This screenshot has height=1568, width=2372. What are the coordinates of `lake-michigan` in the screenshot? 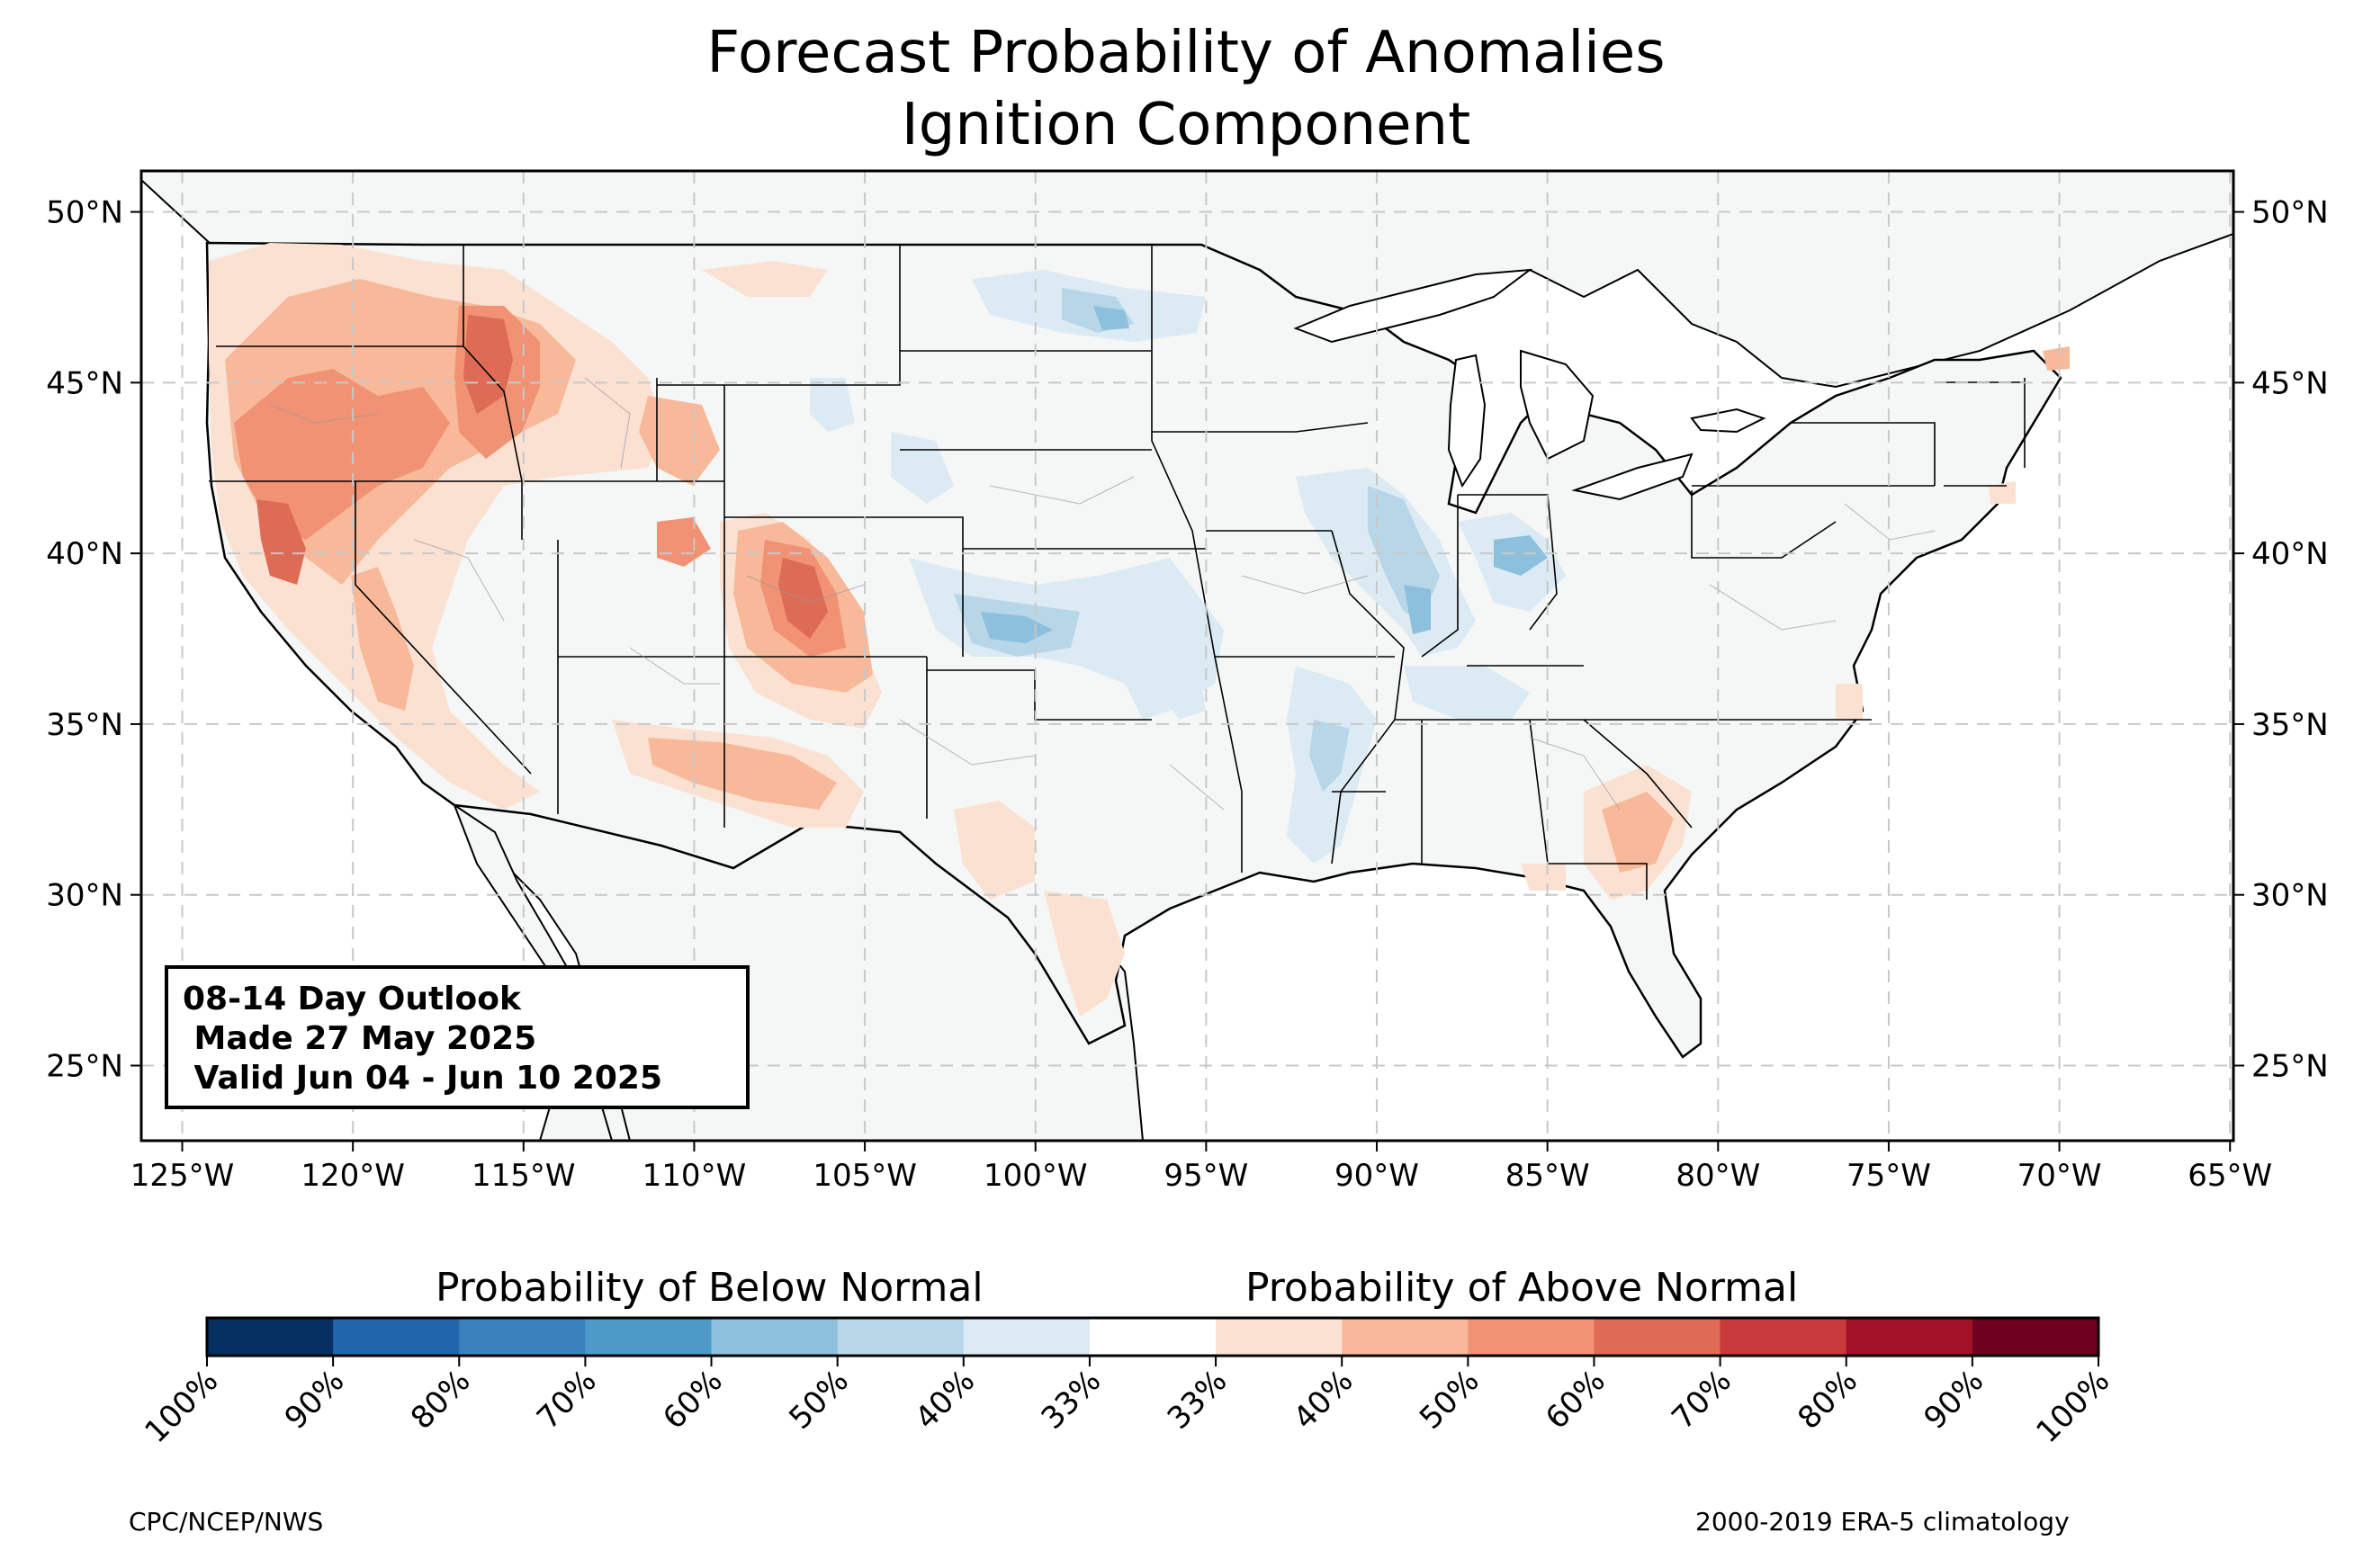 It's located at (1467, 421).